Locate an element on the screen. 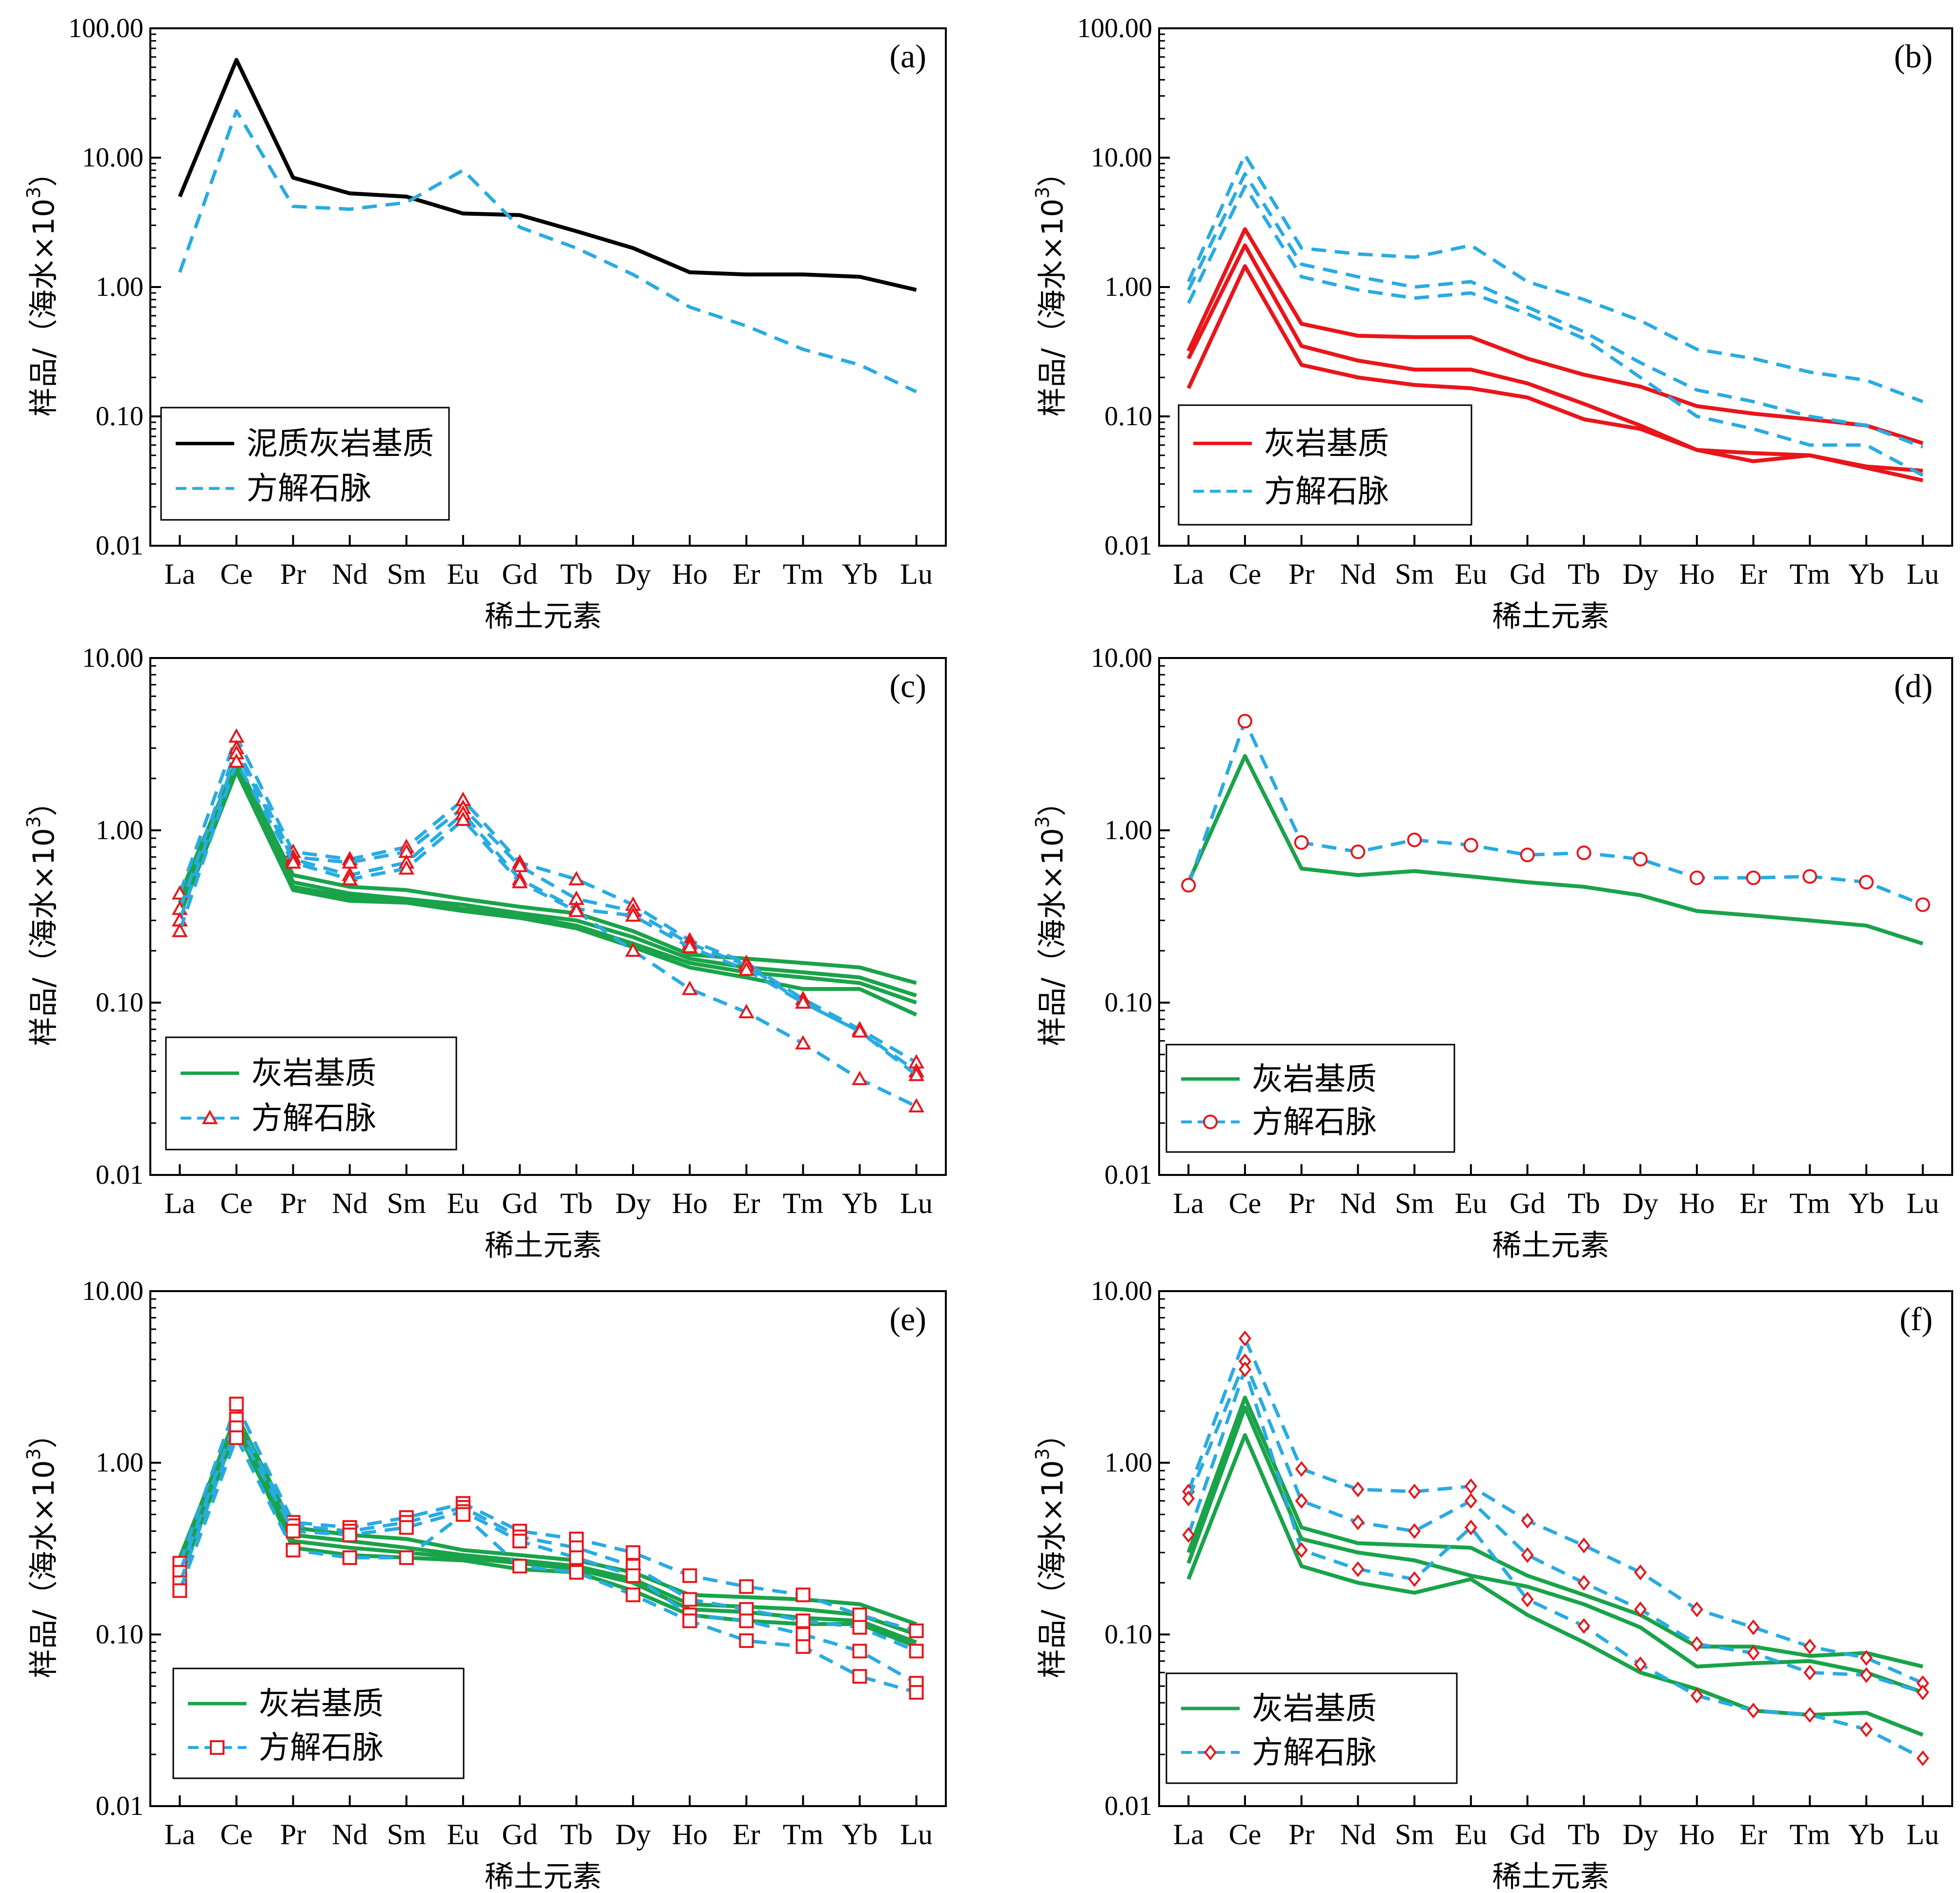 This screenshot has height=1893, width=1960. y-tick-label: 0.10 is located at coordinates (1128, 1003).